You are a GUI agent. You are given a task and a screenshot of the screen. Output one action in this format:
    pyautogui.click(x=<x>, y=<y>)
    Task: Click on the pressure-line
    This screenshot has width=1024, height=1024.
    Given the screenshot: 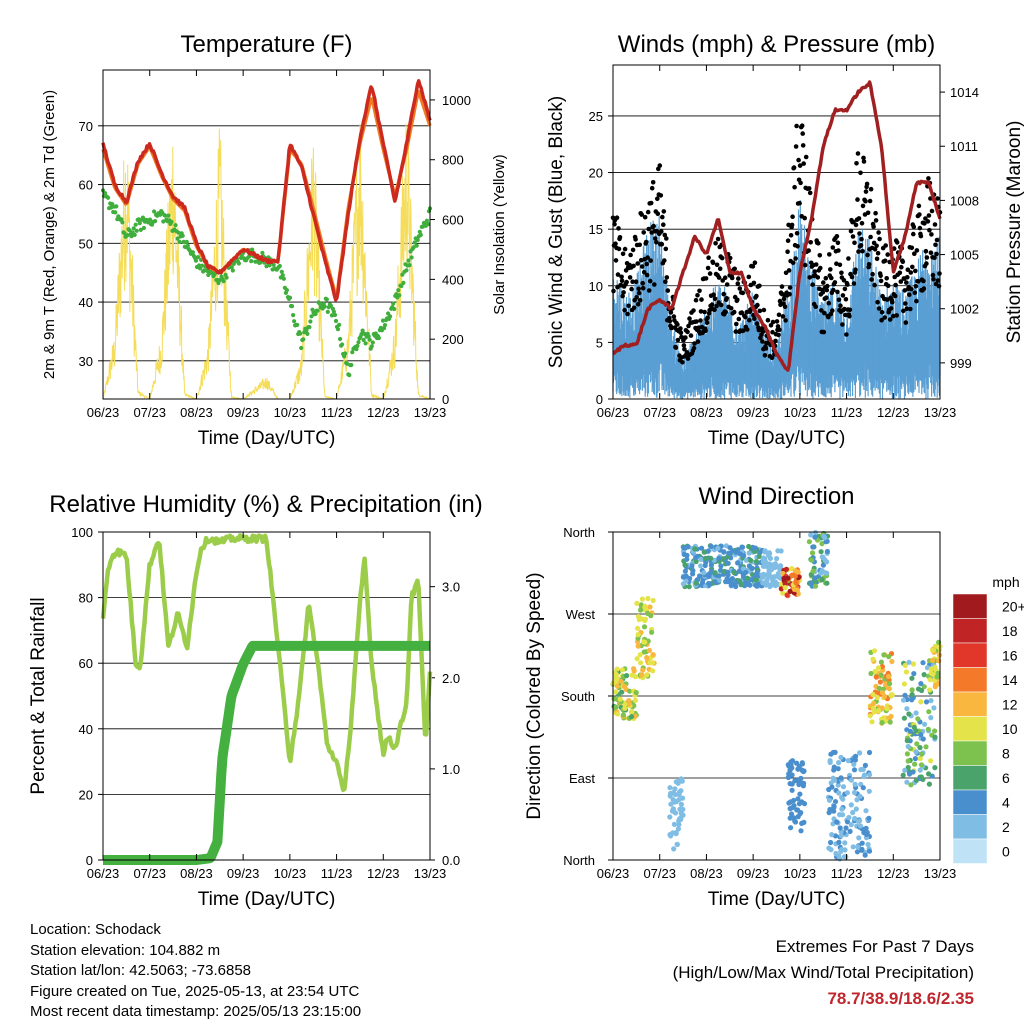 What is the action you would take?
    pyautogui.click(x=777, y=226)
    